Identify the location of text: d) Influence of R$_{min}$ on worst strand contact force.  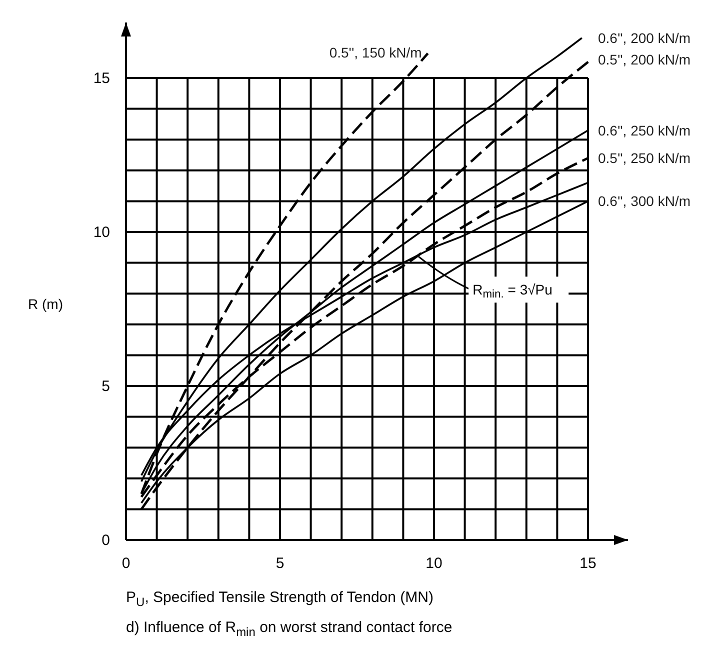
(289, 629).